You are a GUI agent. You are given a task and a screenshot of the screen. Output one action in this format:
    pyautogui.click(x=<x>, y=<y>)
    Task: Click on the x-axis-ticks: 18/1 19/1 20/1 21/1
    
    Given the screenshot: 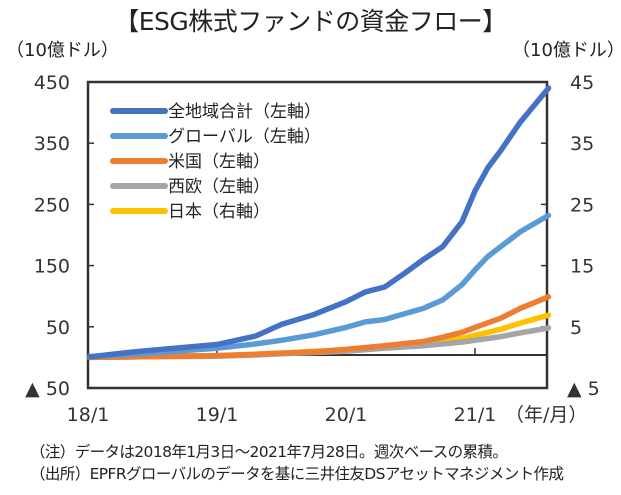 What is the action you would take?
    pyautogui.click(x=282, y=387)
    